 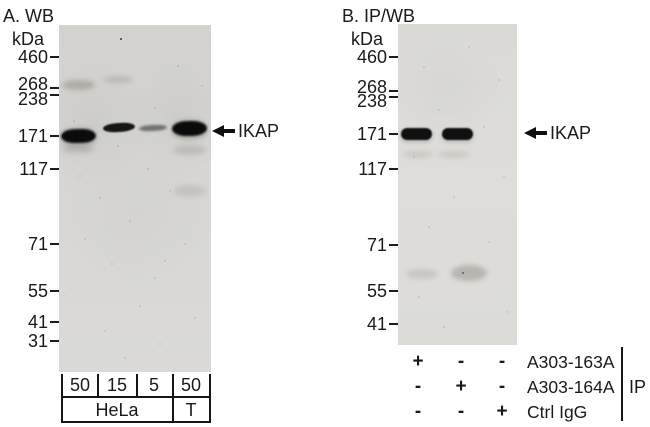 What do you see at coordinates (27, 39) in the screenshot?
I see `panel-a-kda-label: kDa` at bounding box center [27, 39].